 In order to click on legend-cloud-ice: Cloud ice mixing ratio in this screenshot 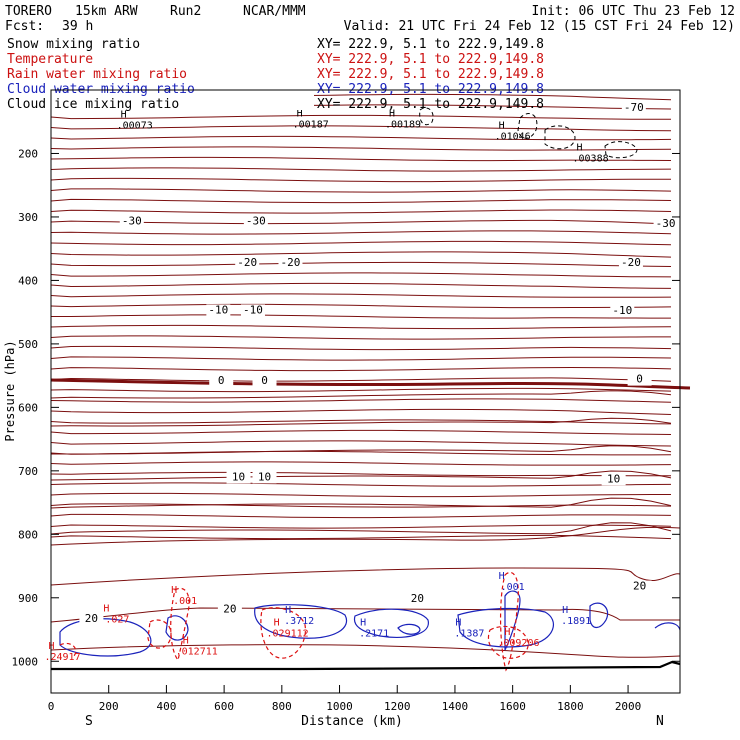, I will do `click(93, 104)`.